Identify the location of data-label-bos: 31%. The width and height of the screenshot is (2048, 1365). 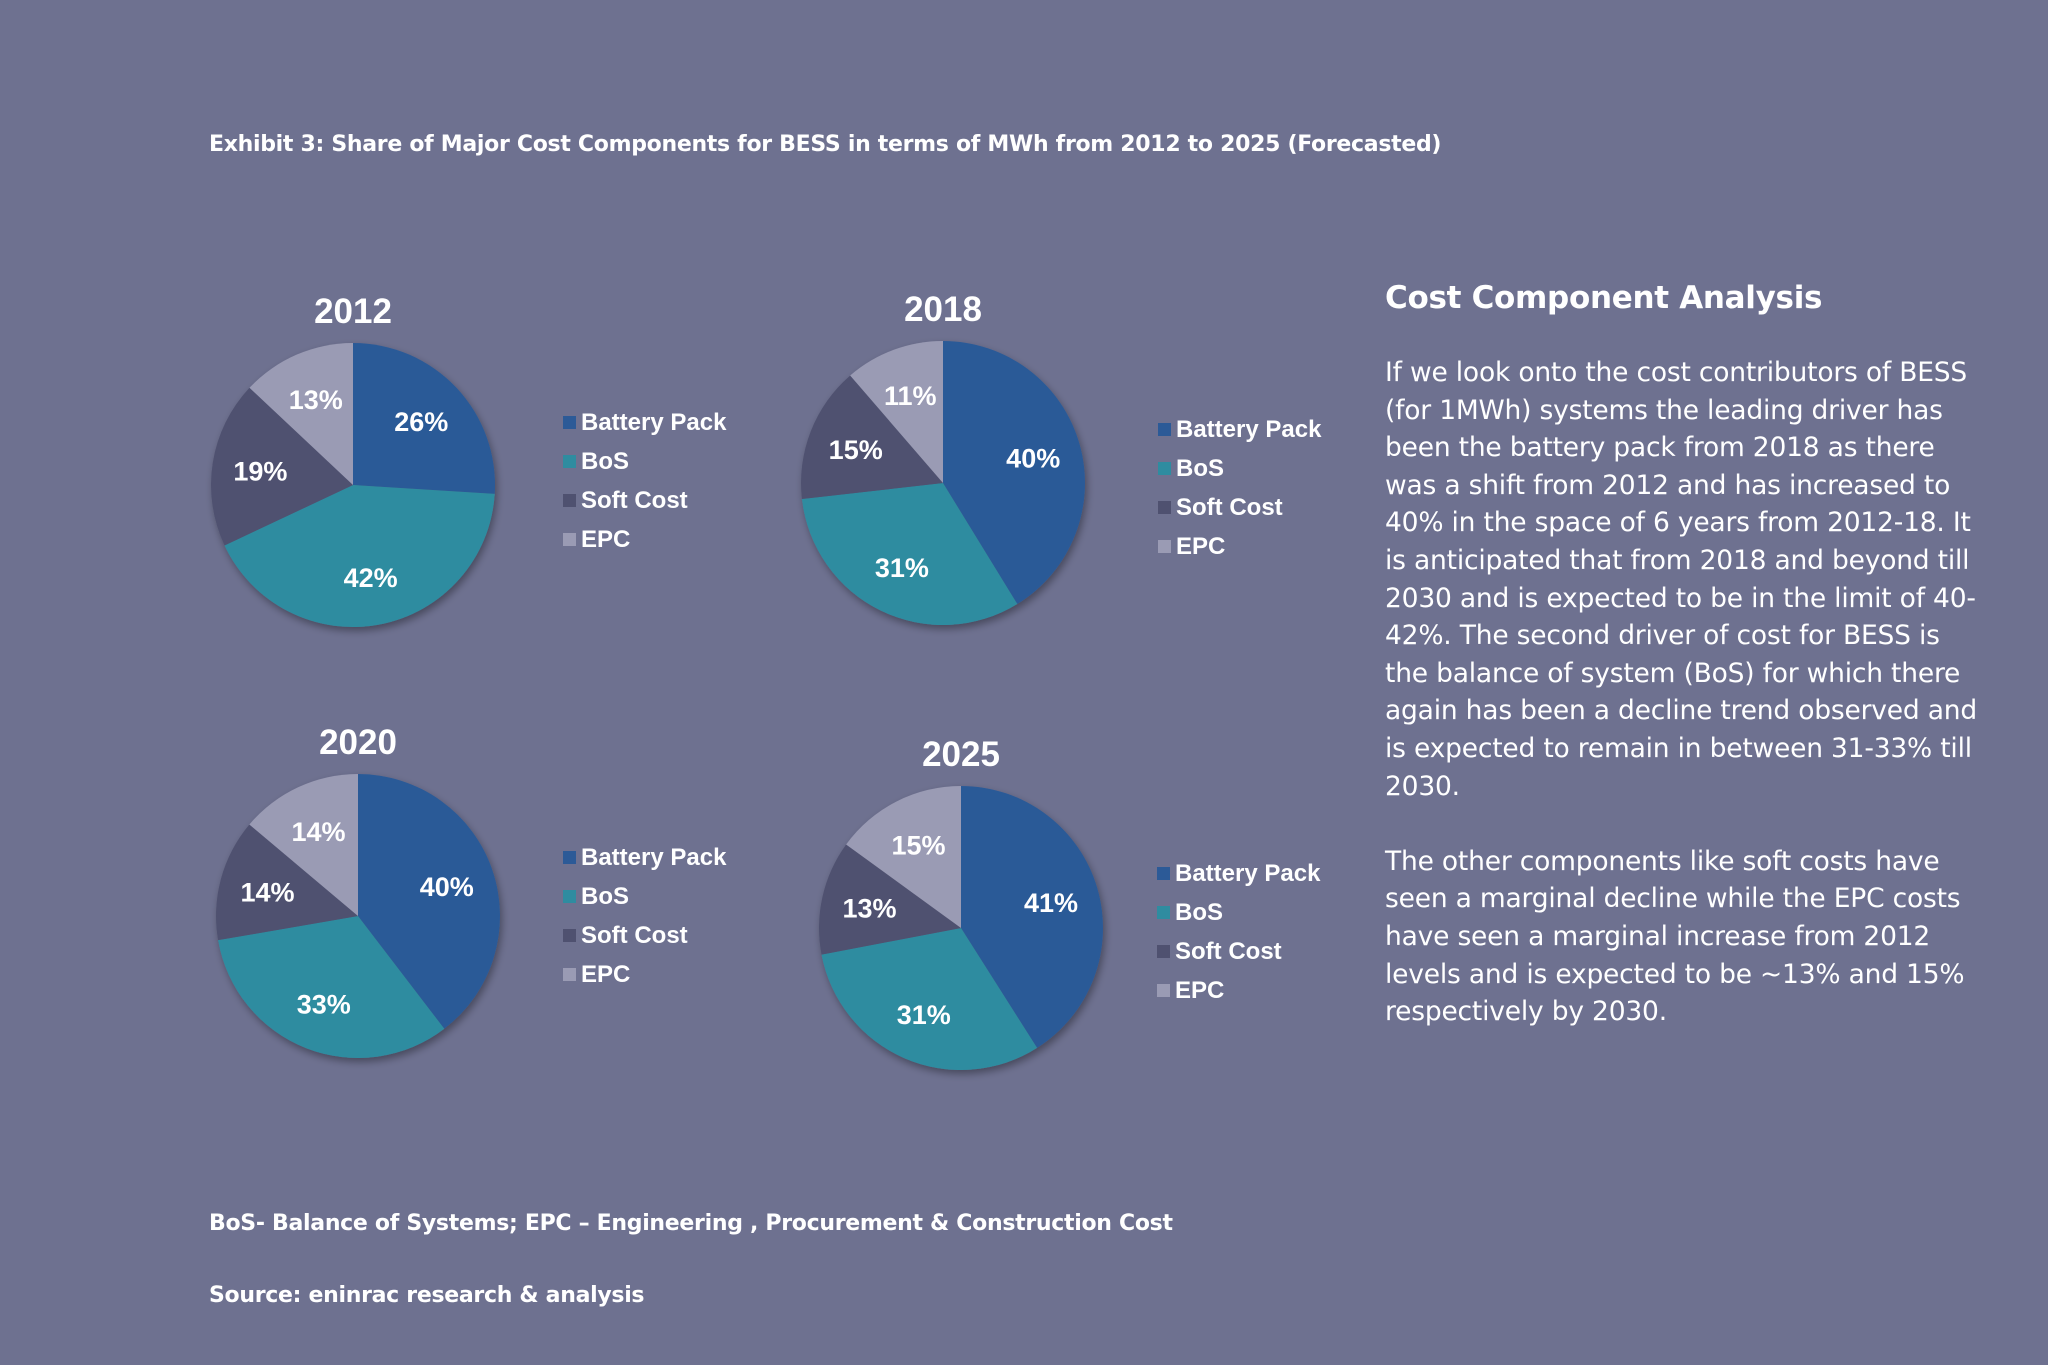
(924, 1015).